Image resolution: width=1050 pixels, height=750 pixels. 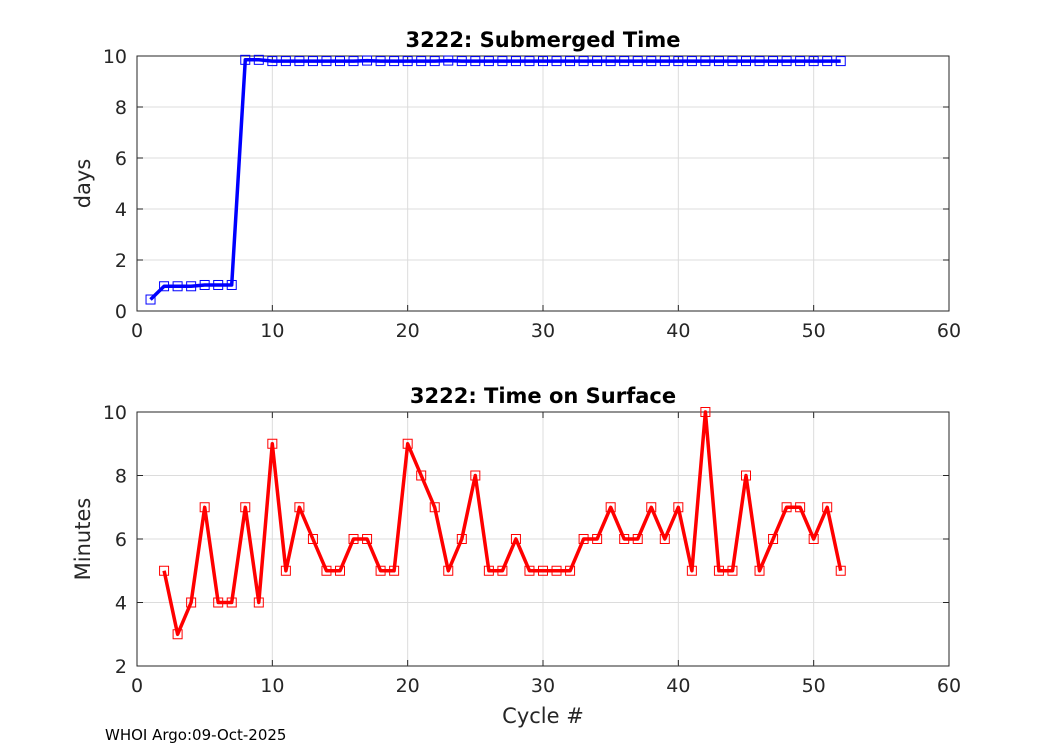 I want to click on chart-title: 3222: Time on Surface, so click(x=543, y=396).